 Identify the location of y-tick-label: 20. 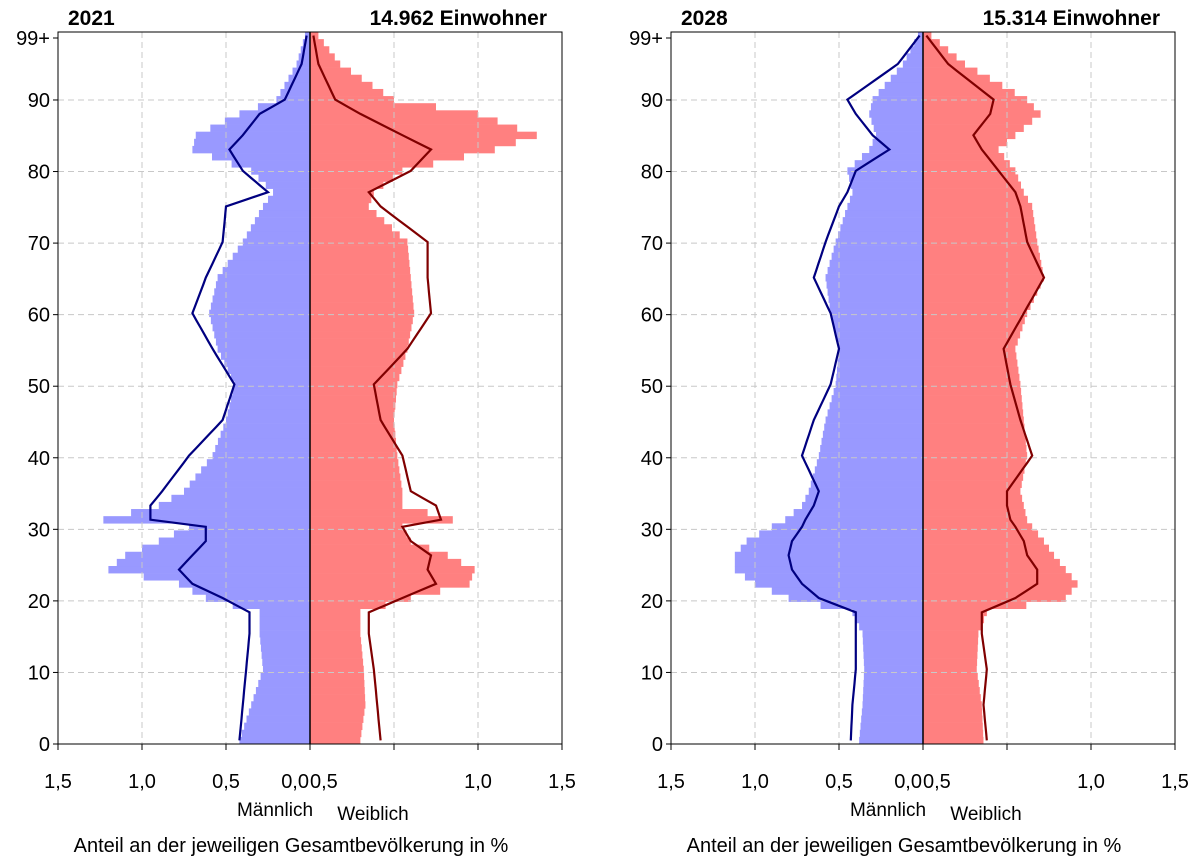
(652, 602).